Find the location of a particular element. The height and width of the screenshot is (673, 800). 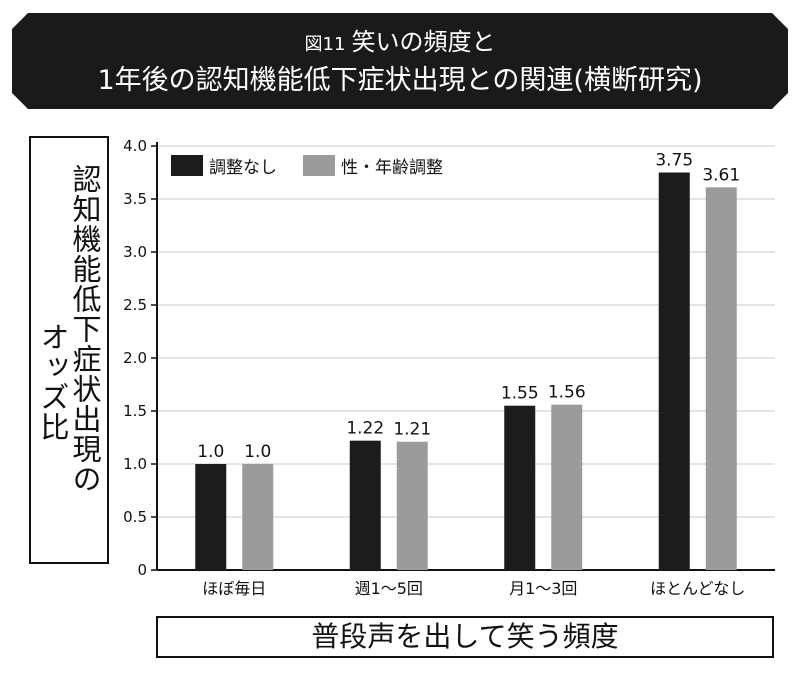

y-tick-label: 3.5 is located at coordinates (135, 199).